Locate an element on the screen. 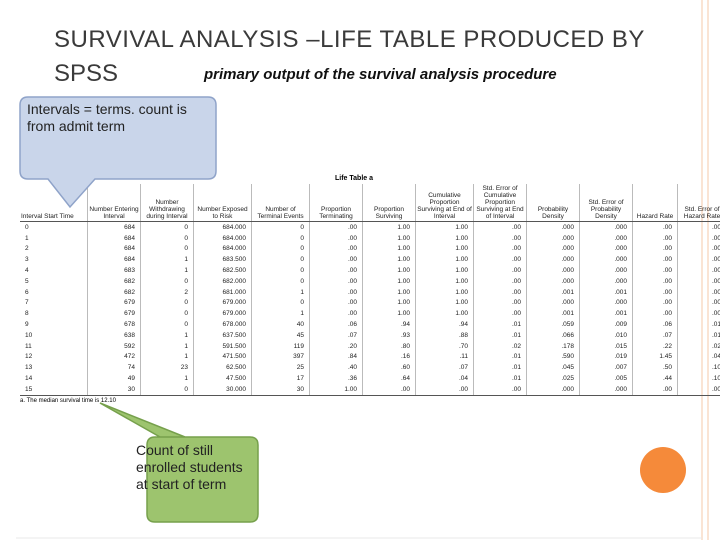 This screenshot has height=540, width=720. table-cell: 682 is located at coordinates (114, 292).